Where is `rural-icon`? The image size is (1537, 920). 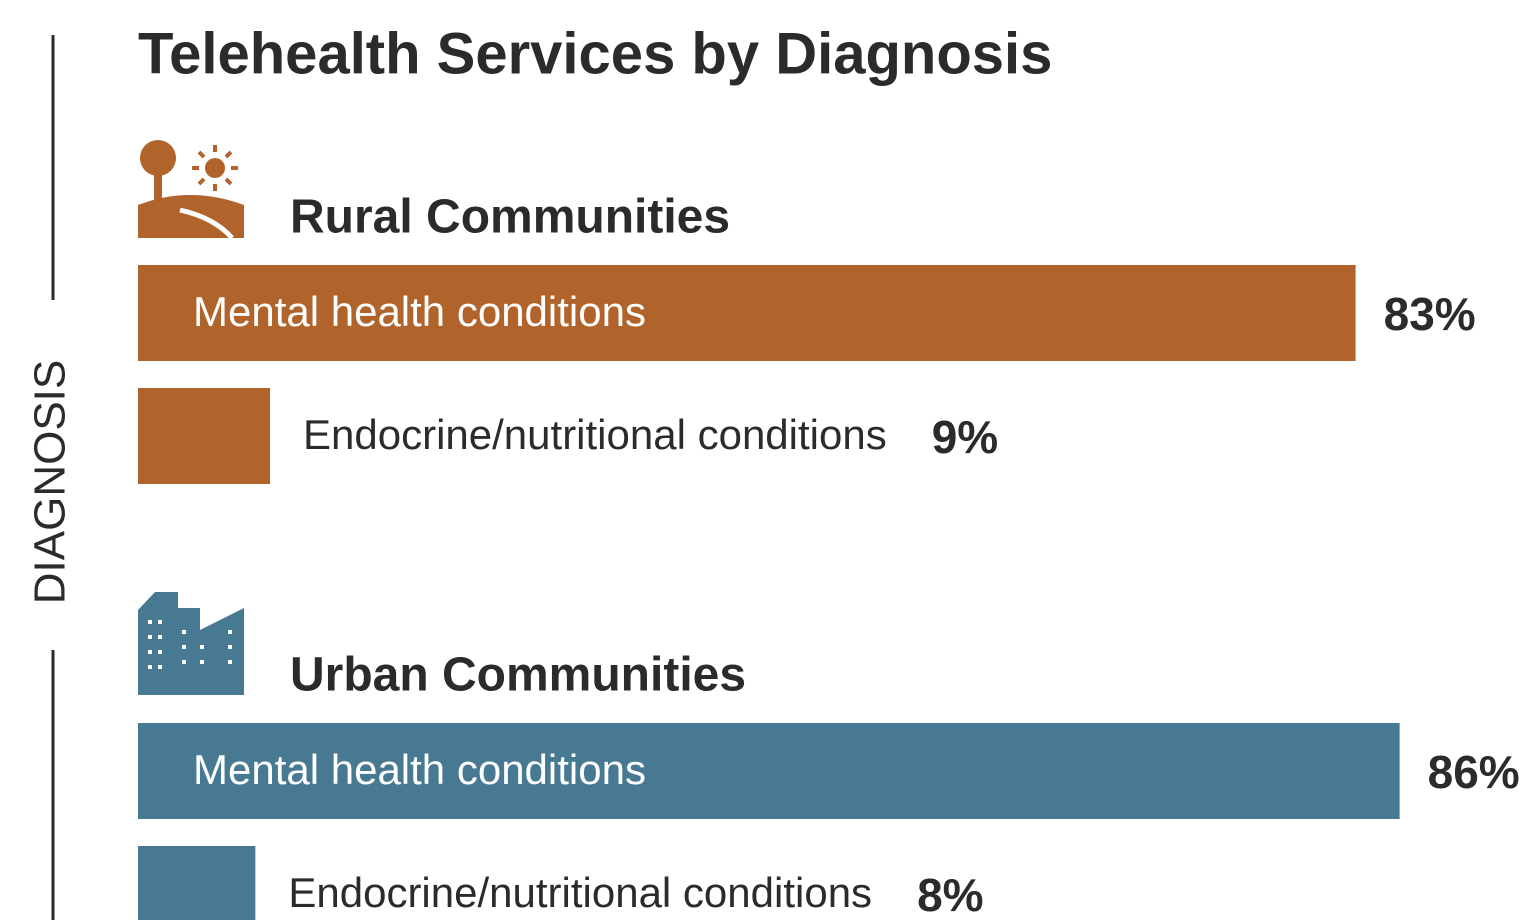
rural-icon is located at coordinates (191, 190).